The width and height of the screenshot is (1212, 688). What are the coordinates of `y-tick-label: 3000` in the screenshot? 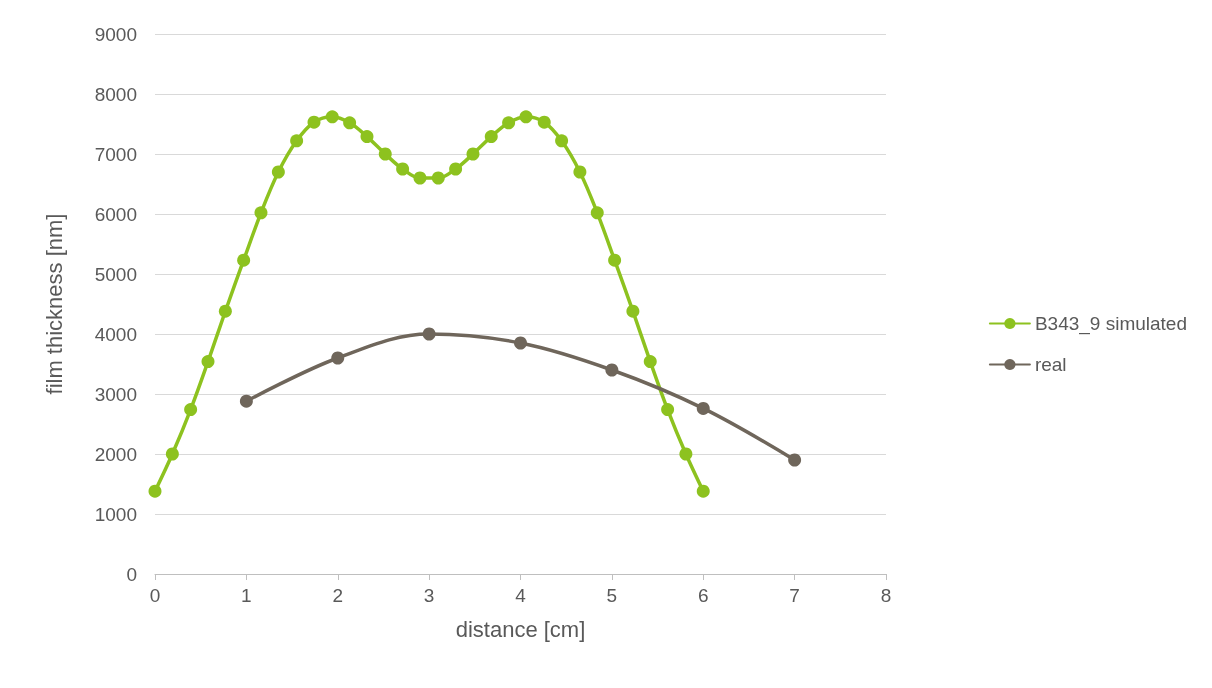 It's located at (115, 394).